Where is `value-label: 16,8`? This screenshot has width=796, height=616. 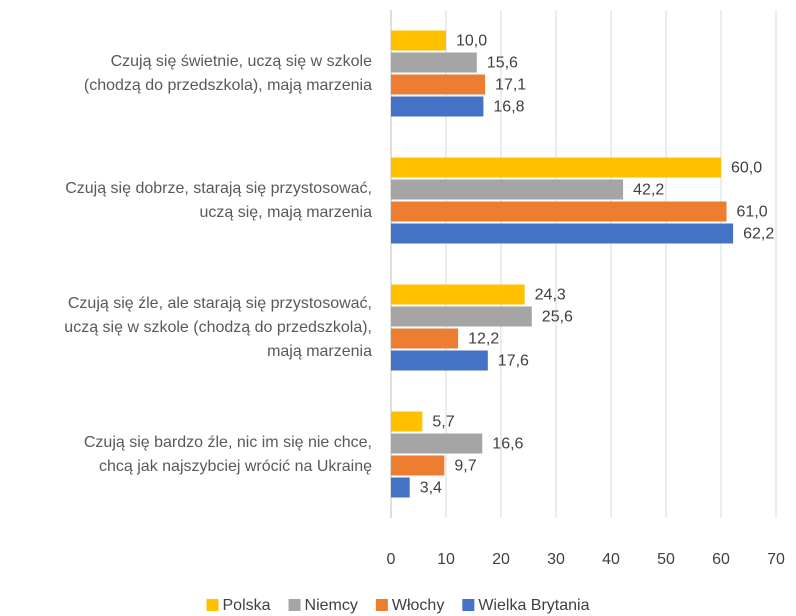
value-label: 16,8 is located at coordinates (508, 107).